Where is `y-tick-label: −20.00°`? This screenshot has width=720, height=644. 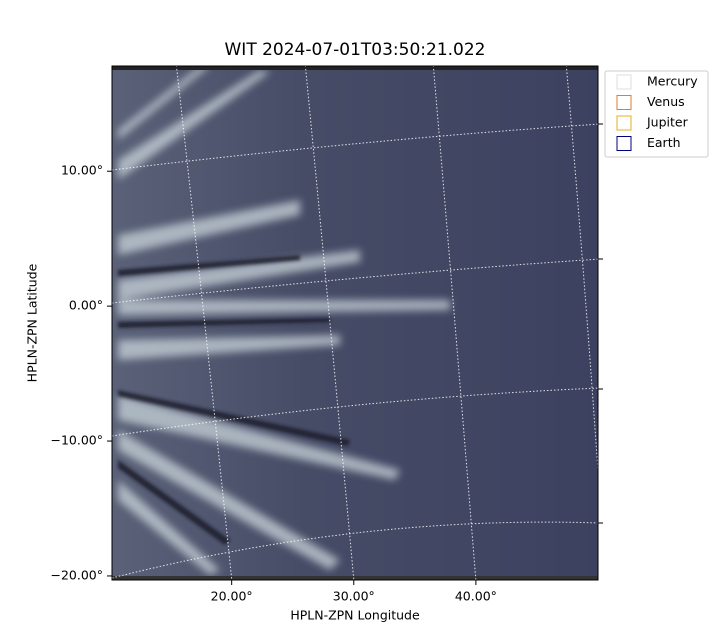
y-tick-label: −20.00° is located at coordinates (76, 574).